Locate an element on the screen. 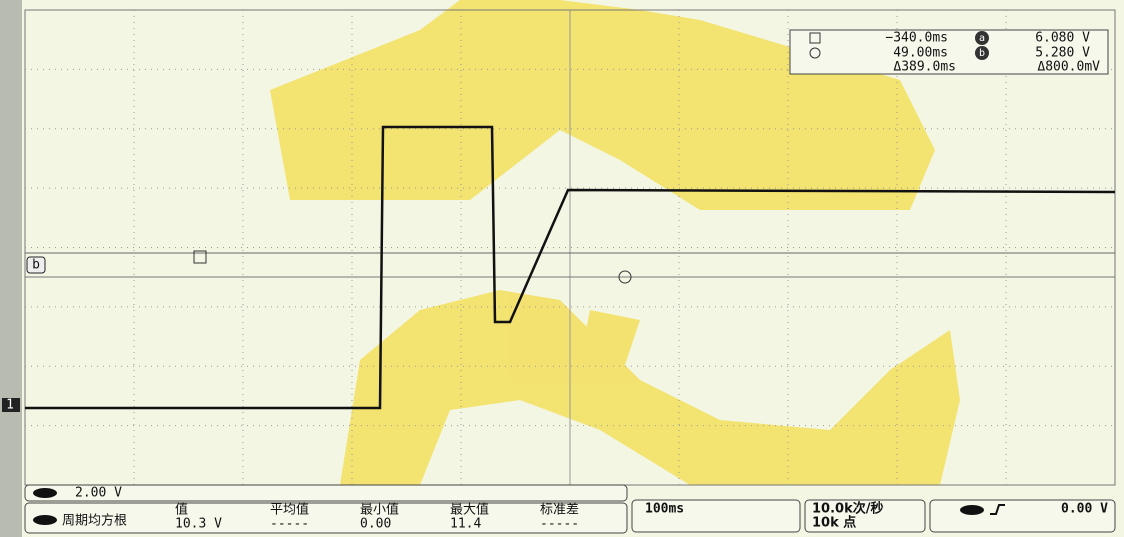 Image resolution: width=1124 pixels, height=537 pixels. time-a: −340.0ms is located at coordinates (916, 38).